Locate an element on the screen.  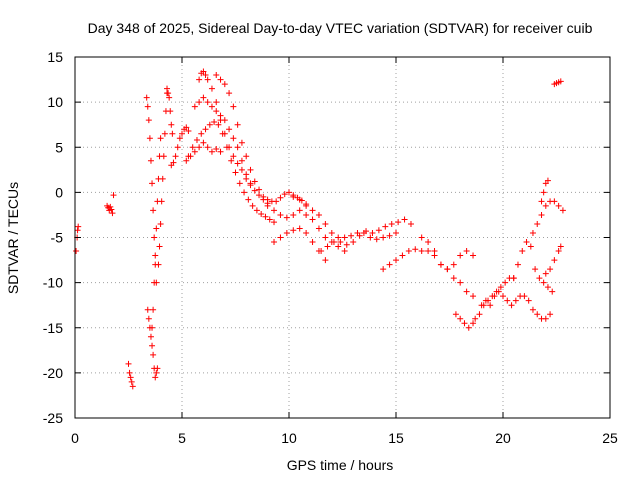
x-tick-label: 10 is located at coordinates (289, 438).